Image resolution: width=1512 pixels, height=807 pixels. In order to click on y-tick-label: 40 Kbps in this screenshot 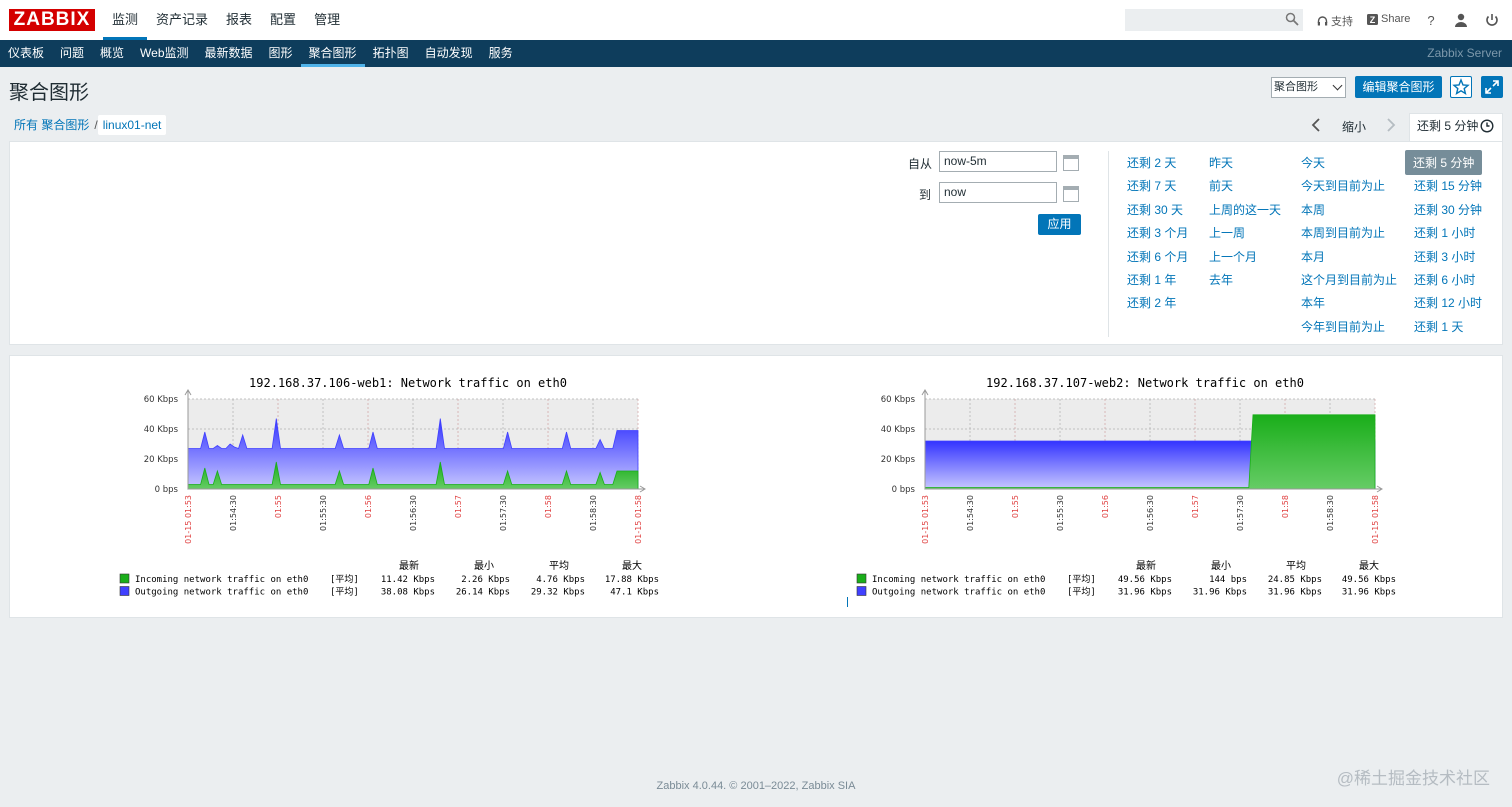, I will do `click(898, 430)`.